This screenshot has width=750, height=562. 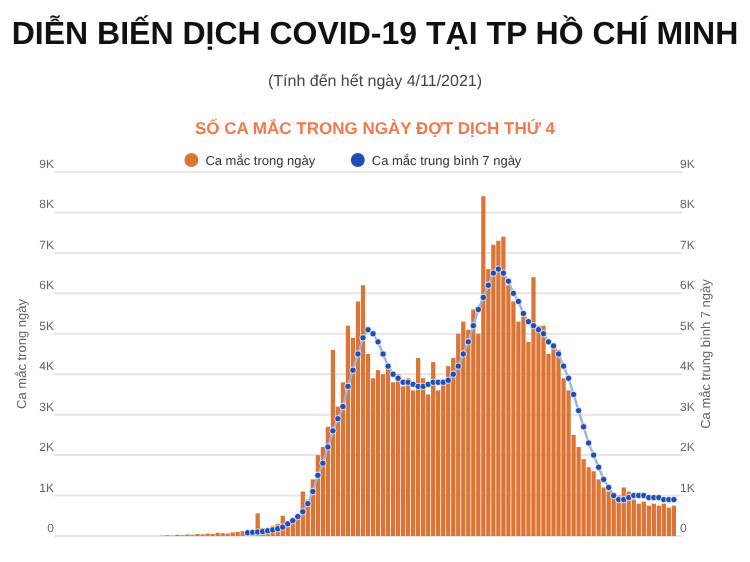 I want to click on text: SỐ CA MẮC TRONG NGÀY ĐỢT DỊCH THỨ 4, so click(x=375, y=128).